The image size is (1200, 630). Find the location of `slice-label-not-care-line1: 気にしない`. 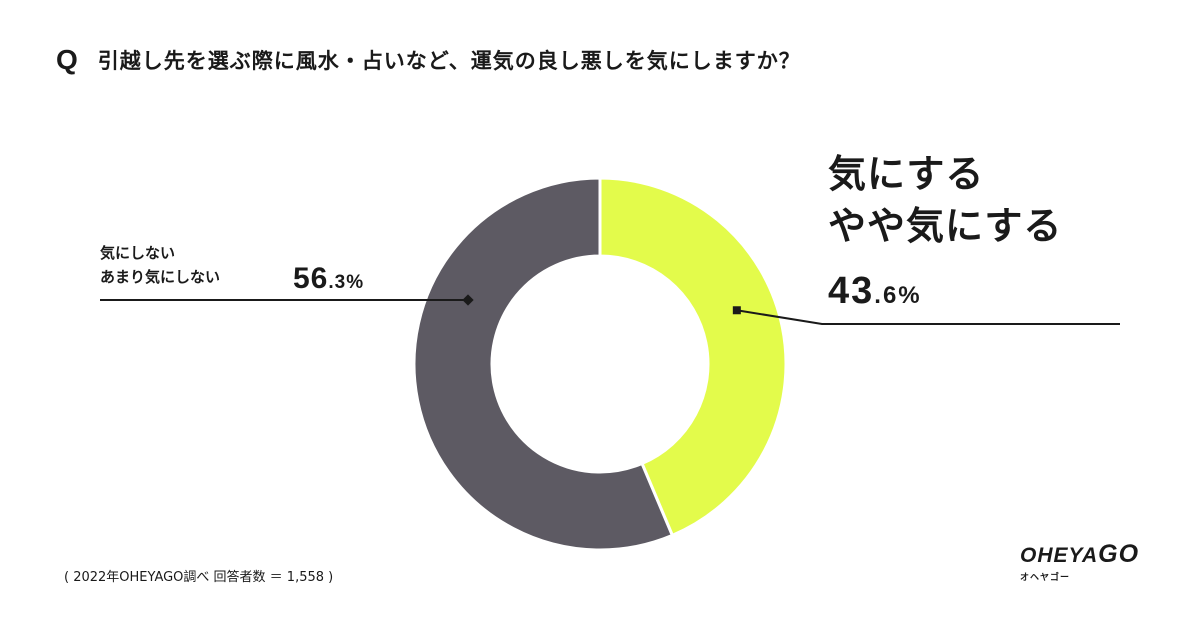

slice-label-not-care-line1: 気にしない is located at coordinates (138, 253).